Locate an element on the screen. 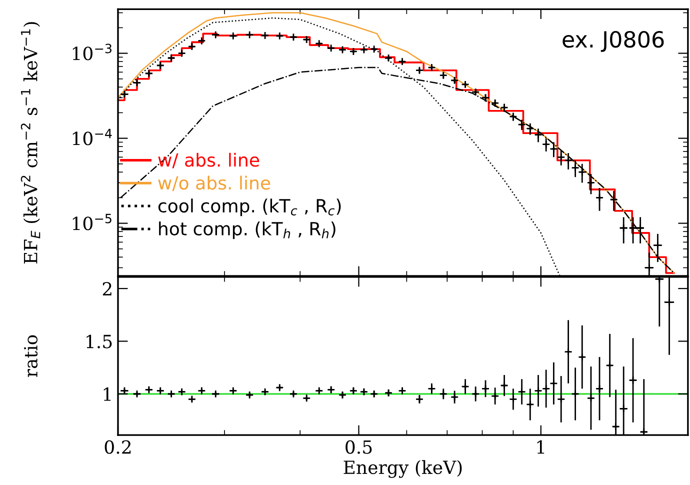  x-tick-label: 0.2 is located at coordinates (117, 447).